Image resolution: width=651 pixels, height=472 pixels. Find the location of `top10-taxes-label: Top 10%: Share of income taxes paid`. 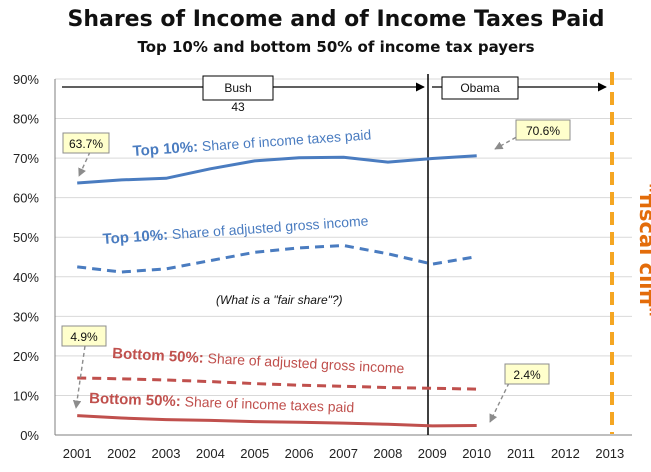

top10-taxes-label: Top 10%: Share of income taxes paid is located at coordinates (252, 143).